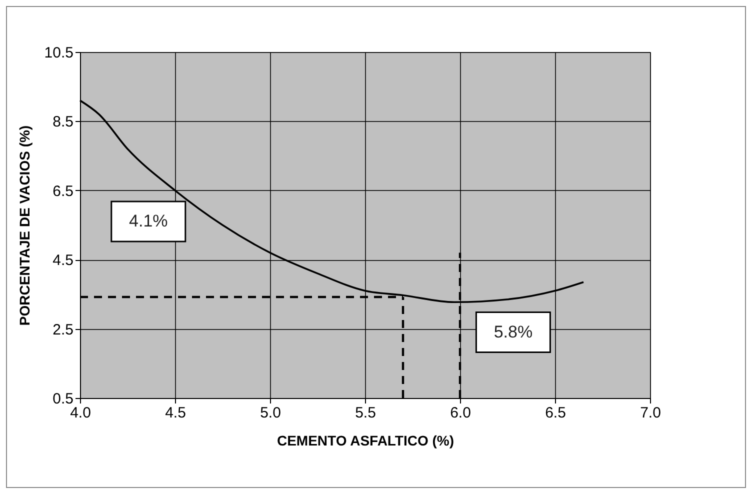 The image size is (754, 496). I want to click on y-tick-label: 10.5, so click(59, 53).